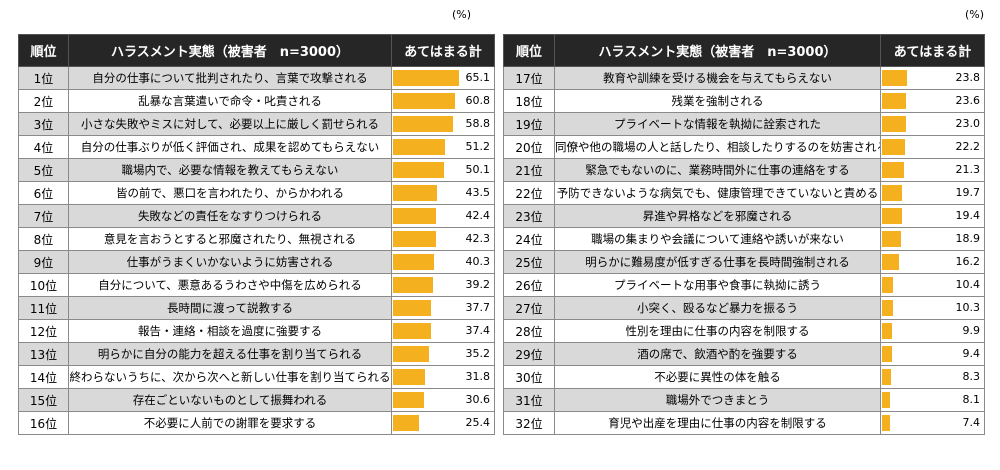  I want to click on item-label: 不必要に人前での謝罪を要求する, so click(230, 423).